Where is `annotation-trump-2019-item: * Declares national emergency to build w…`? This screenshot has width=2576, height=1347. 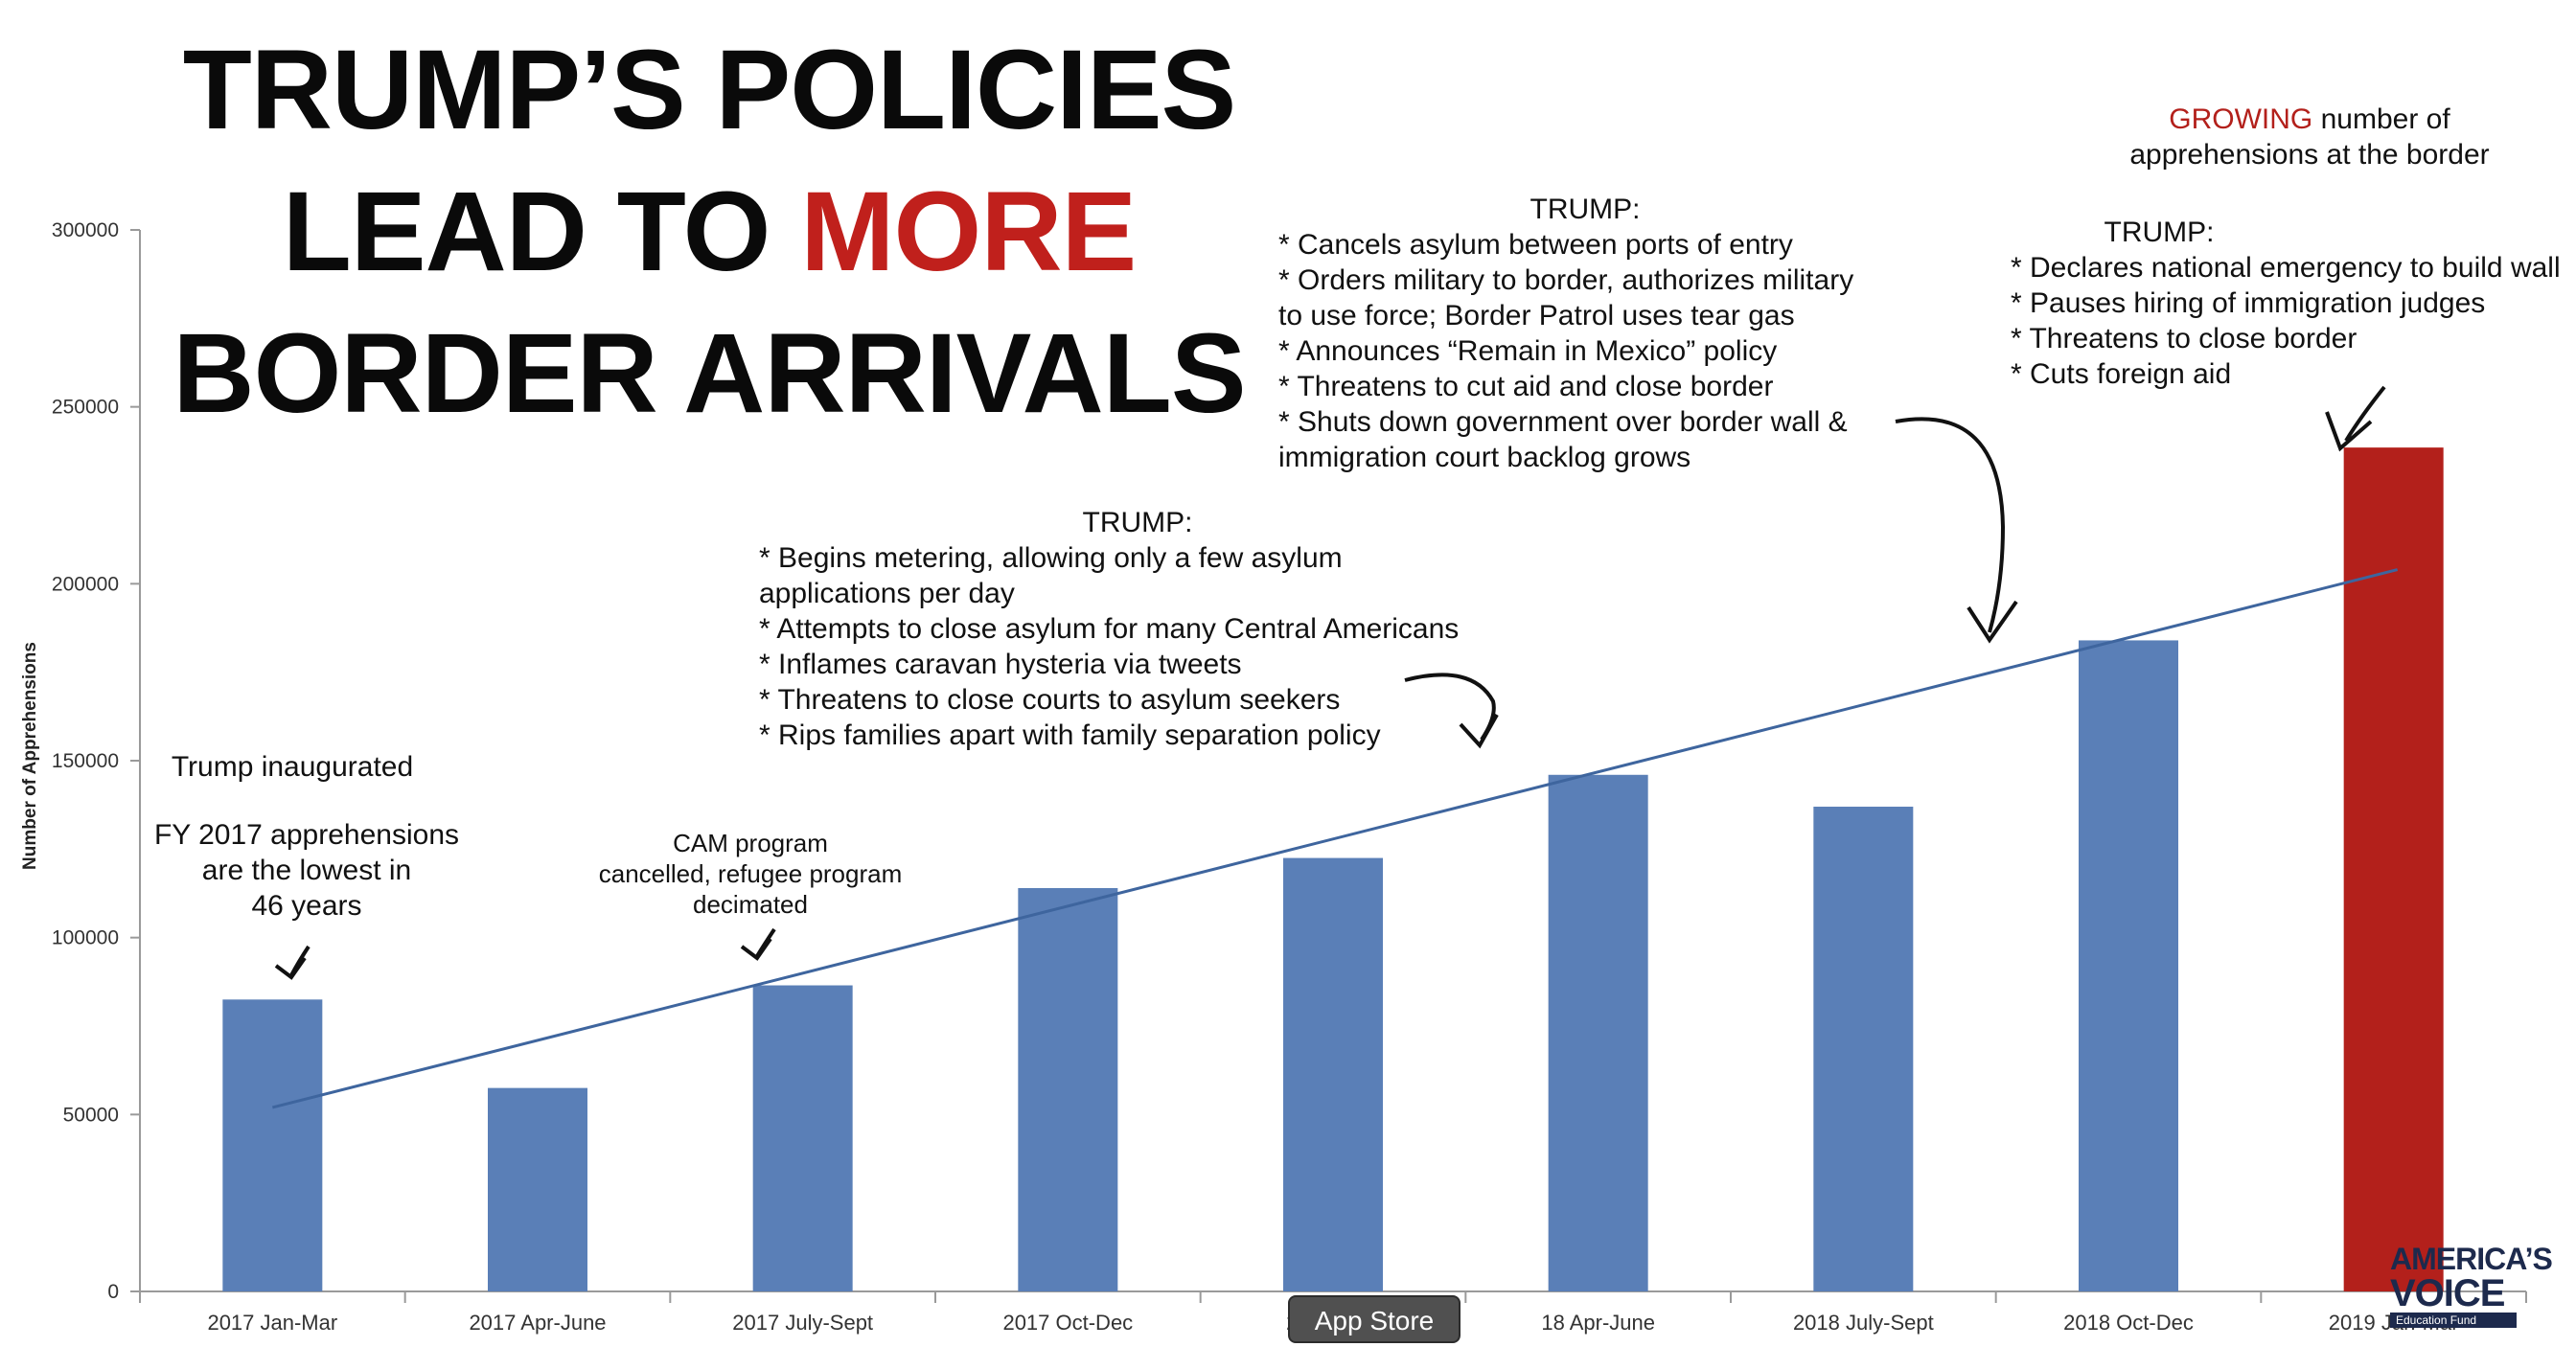 annotation-trump-2019-item: * Declares national emergency to build w… is located at coordinates (2286, 268).